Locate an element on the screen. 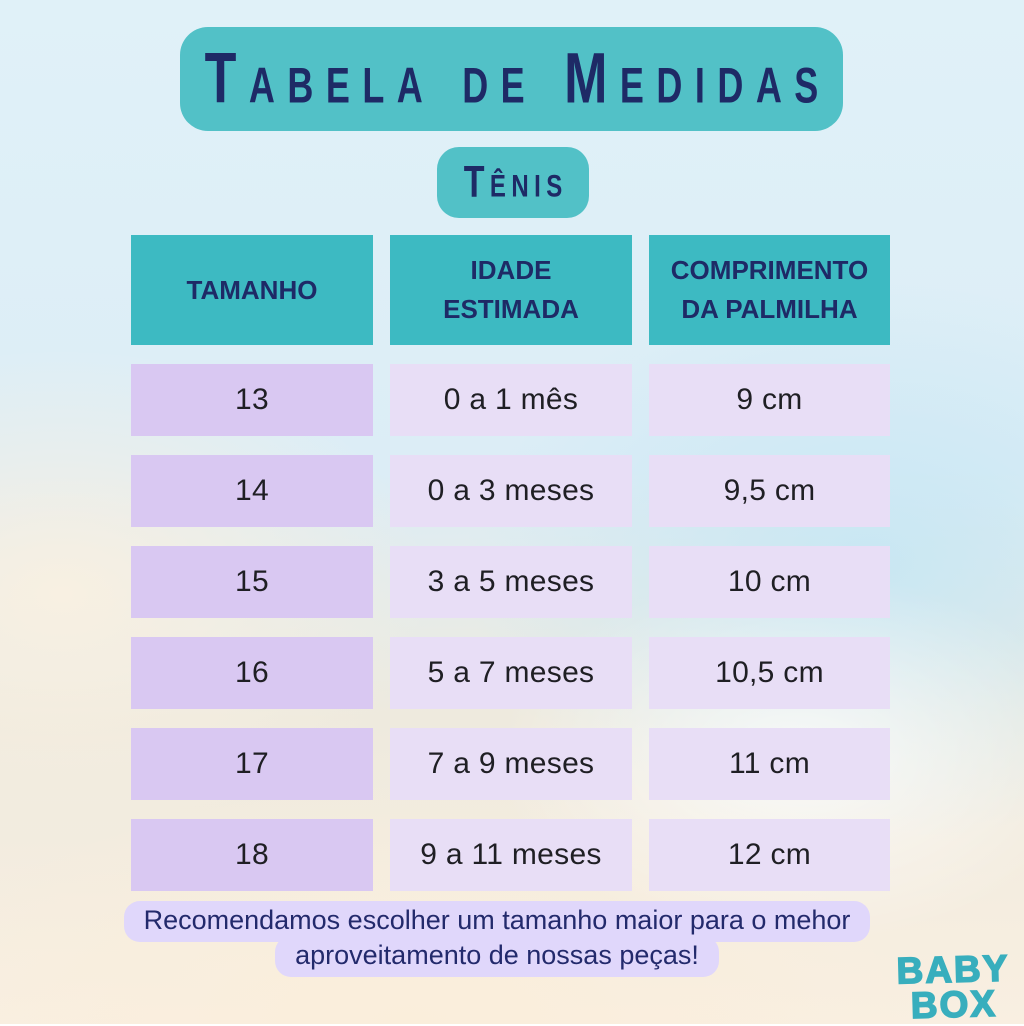 This screenshot has width=1024, height=1026. insole-cell: 12 cm is located at coordinates (769, 855).